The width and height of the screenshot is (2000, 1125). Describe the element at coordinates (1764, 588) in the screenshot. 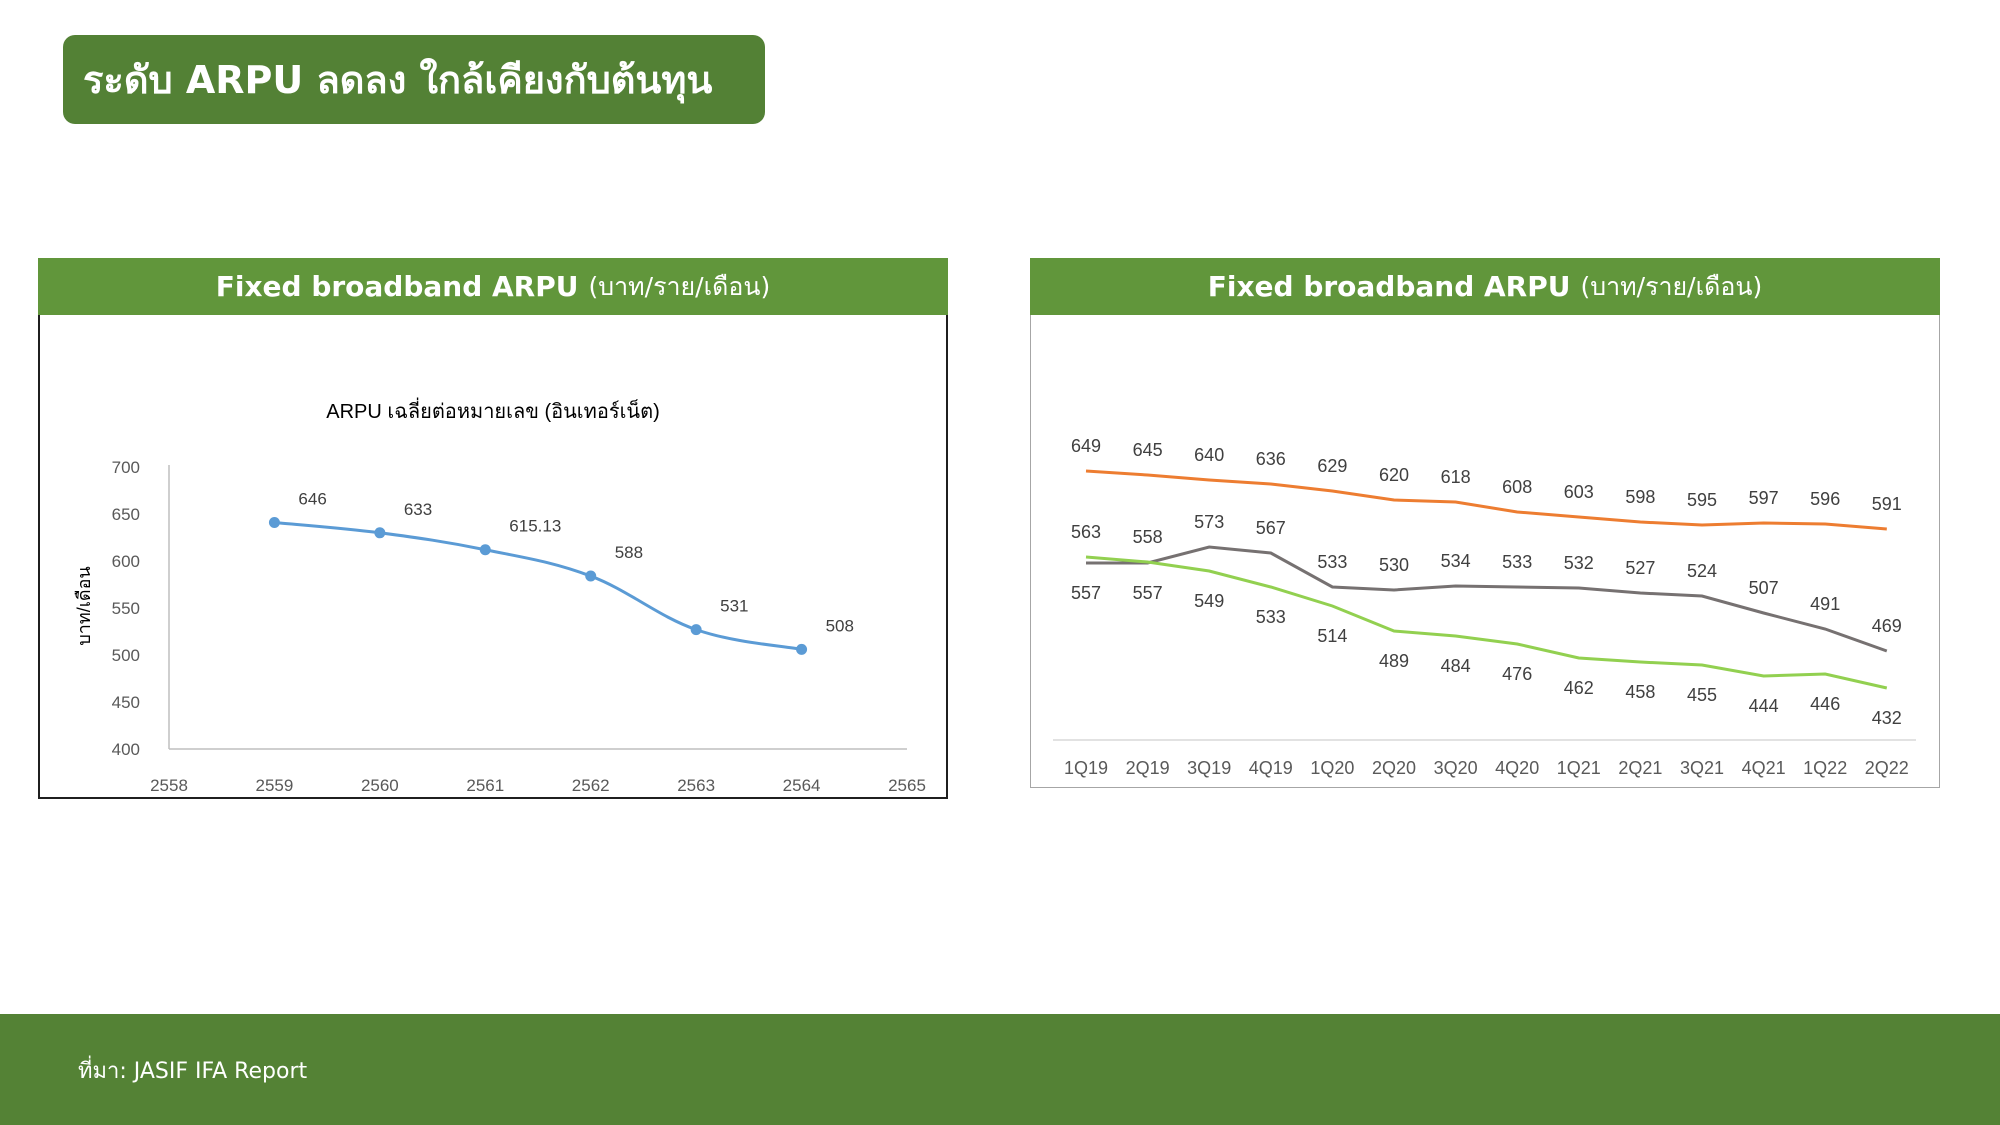

I see `data-label-true: 507` at that location.